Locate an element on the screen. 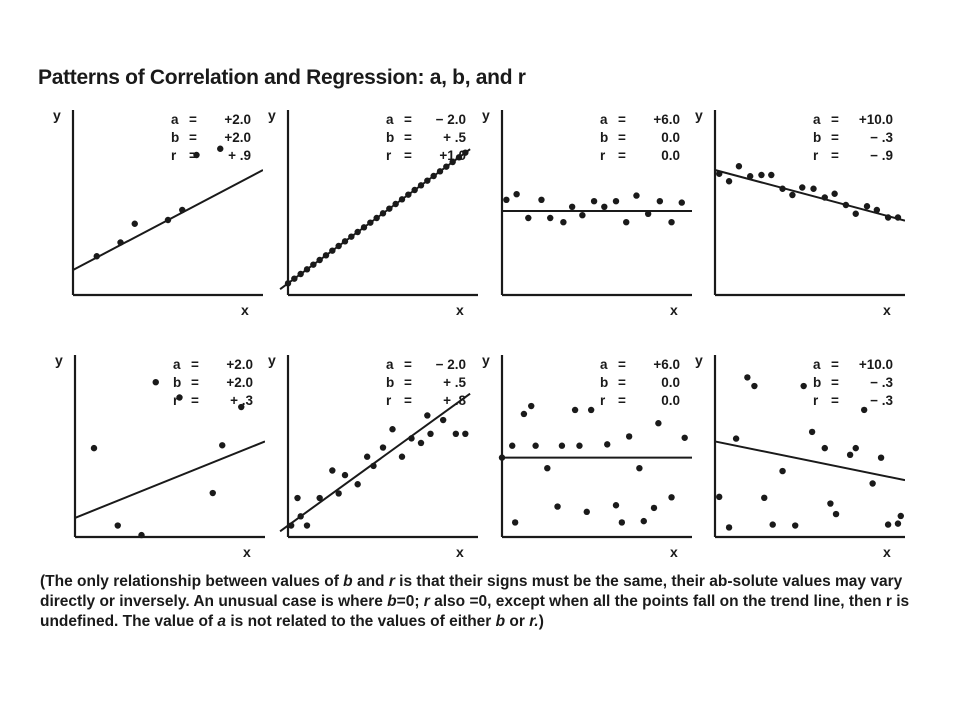  coef-b-value: 0.0 is located at coordinates (670, 137).